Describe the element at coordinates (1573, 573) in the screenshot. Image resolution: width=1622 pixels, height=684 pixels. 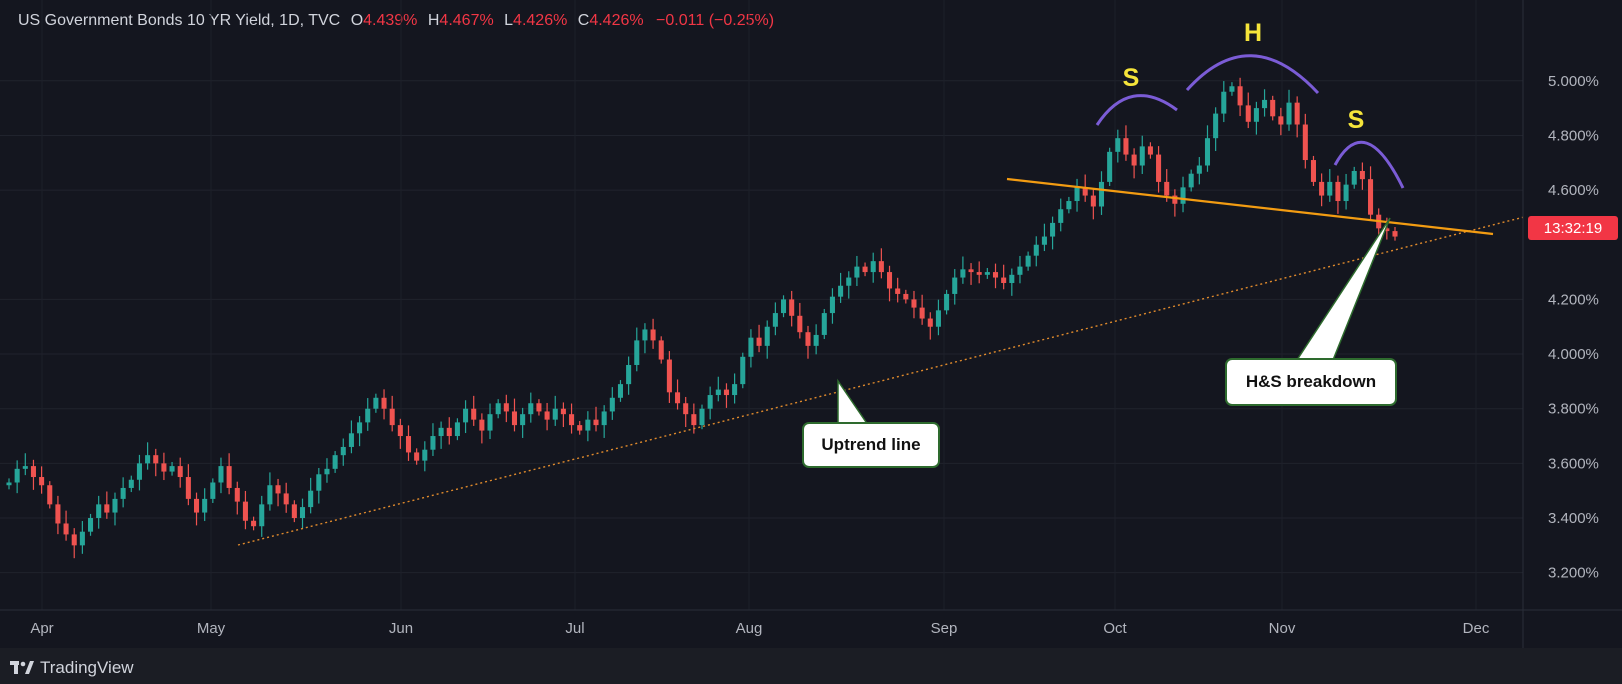
I see `y-tick-label: 3.200%` at that location.